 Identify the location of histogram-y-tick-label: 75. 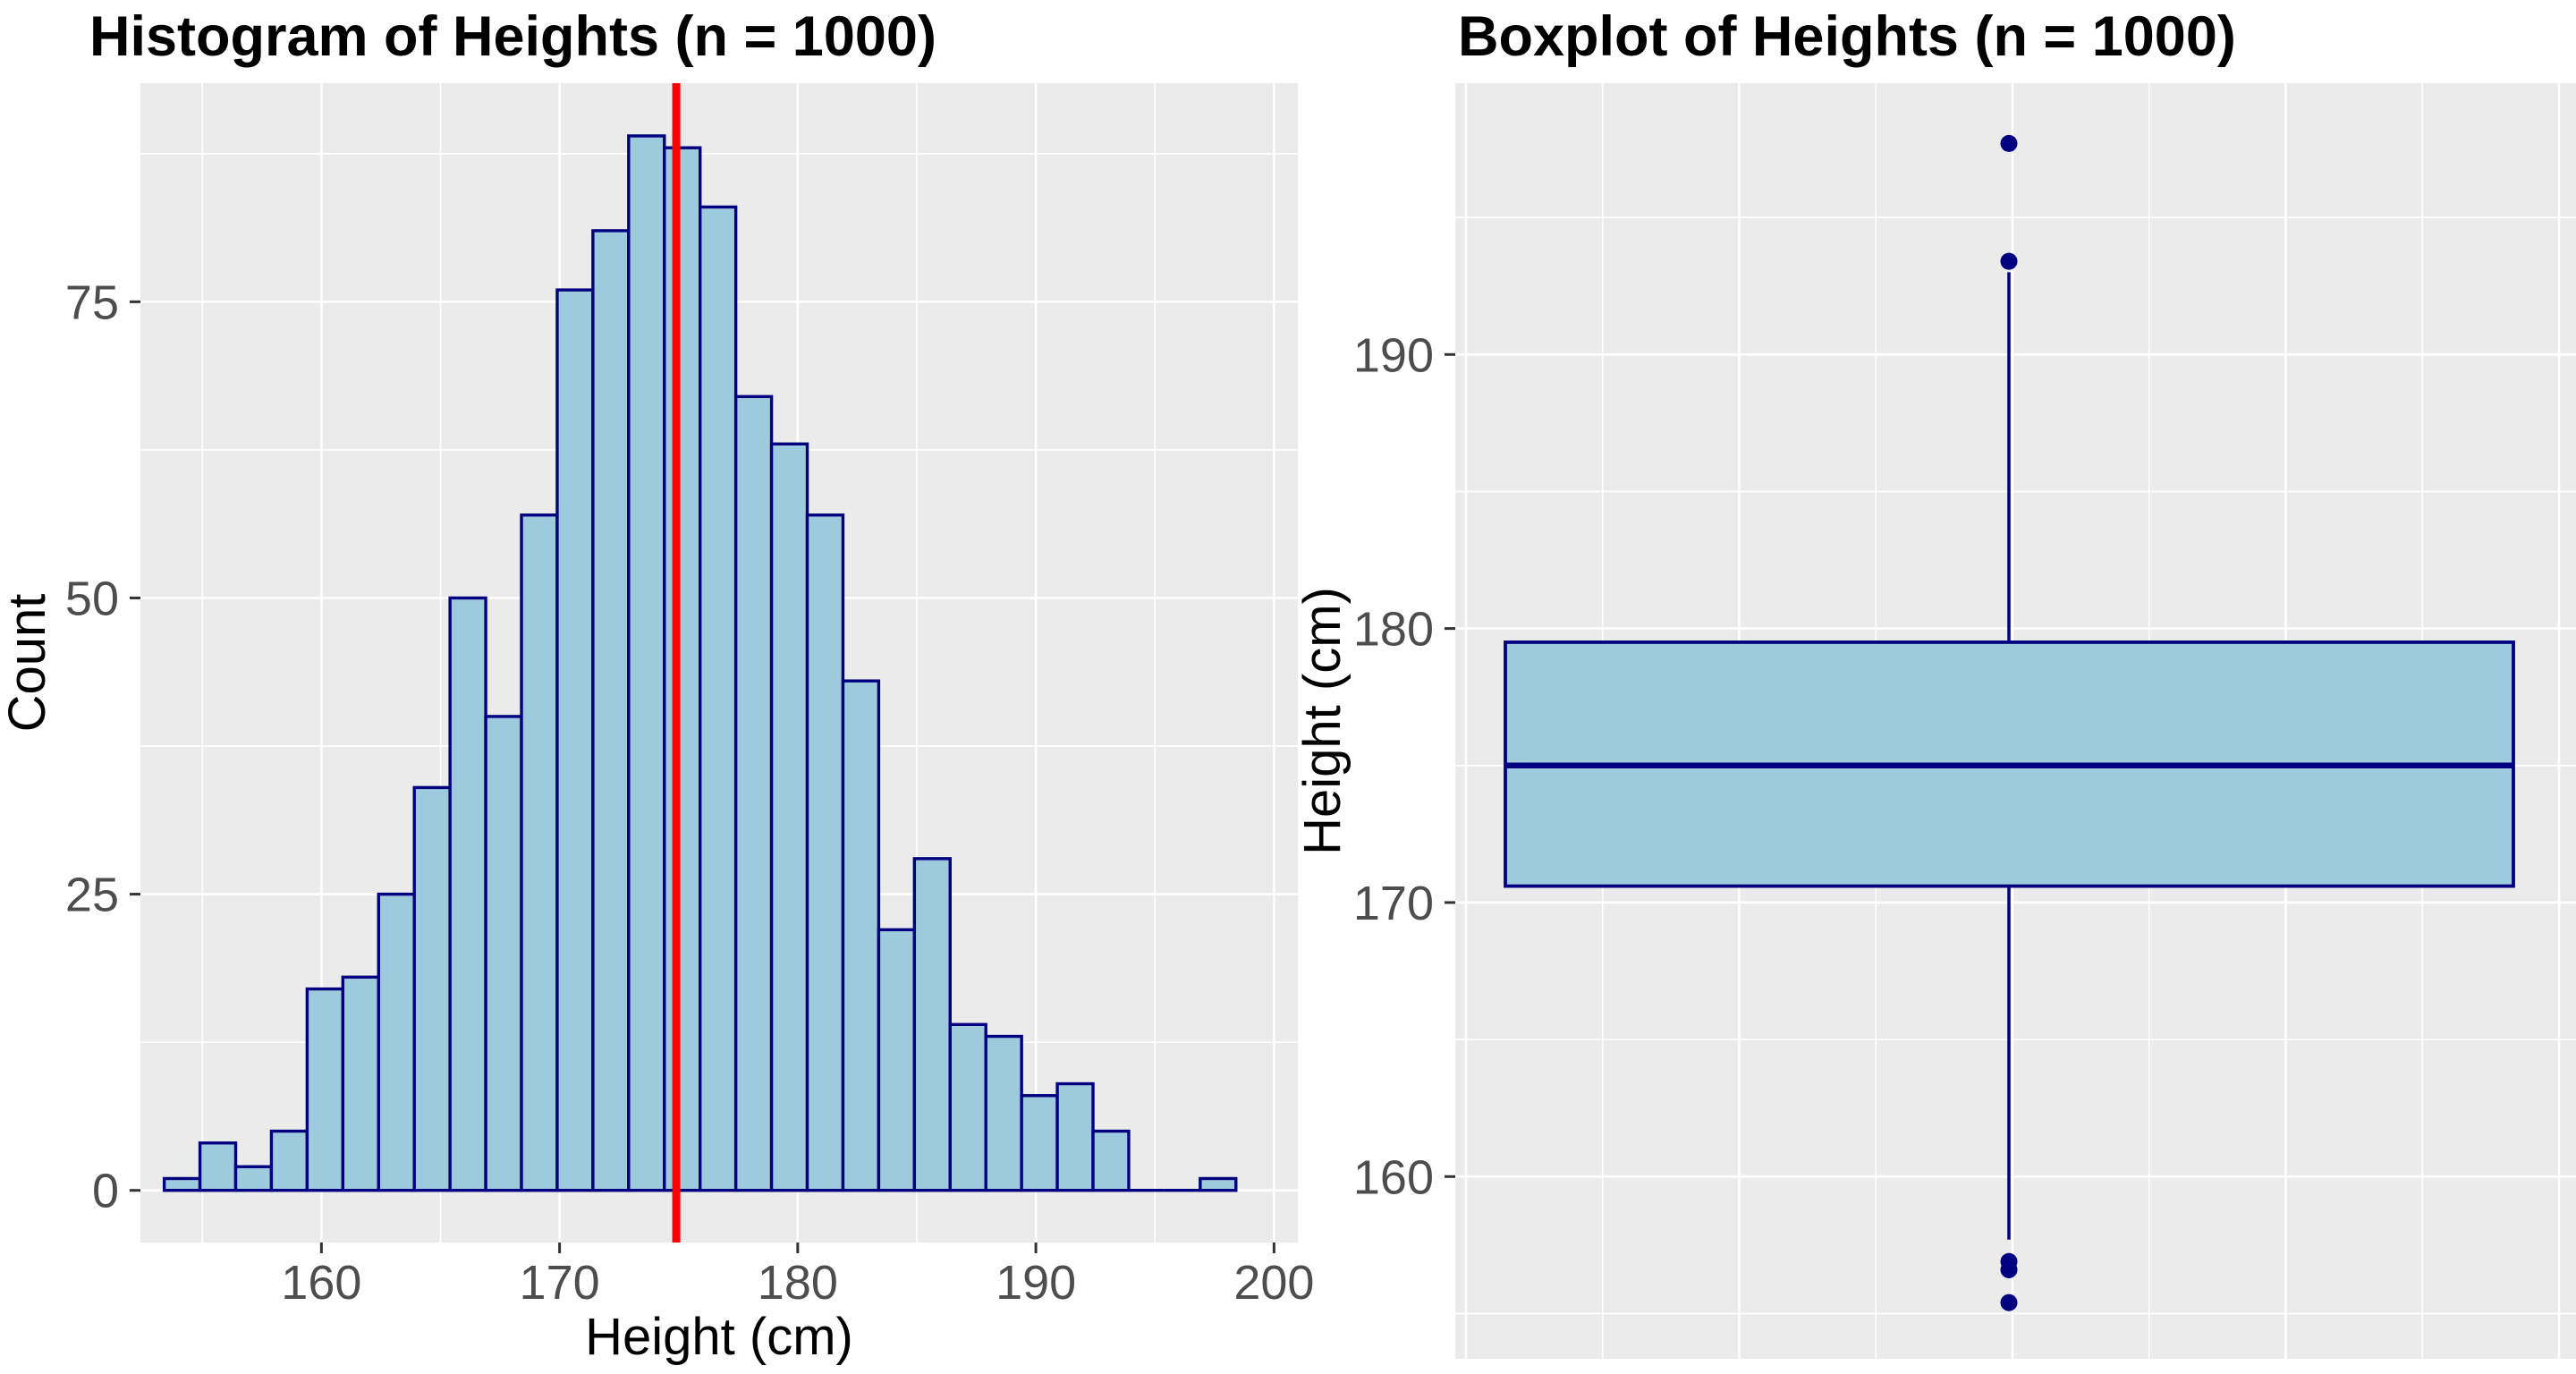
(92, 302).